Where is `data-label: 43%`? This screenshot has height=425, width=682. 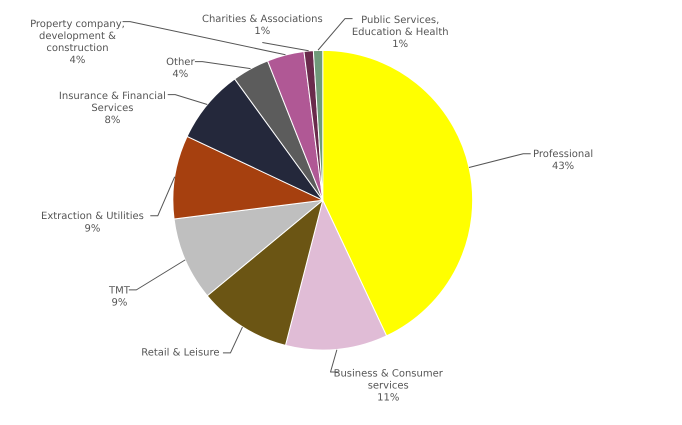
data-label: 43% is located at coordinates (563, 166).